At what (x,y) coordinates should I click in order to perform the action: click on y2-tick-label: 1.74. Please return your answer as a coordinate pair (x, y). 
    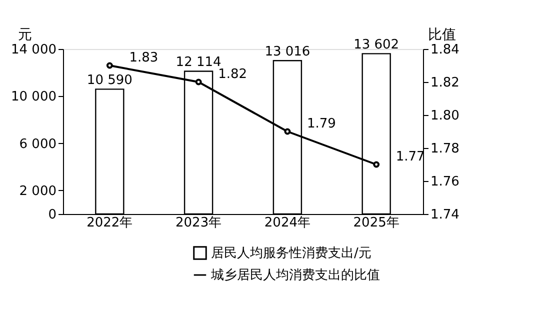
    Looking at the image, I should click on (445, 215).